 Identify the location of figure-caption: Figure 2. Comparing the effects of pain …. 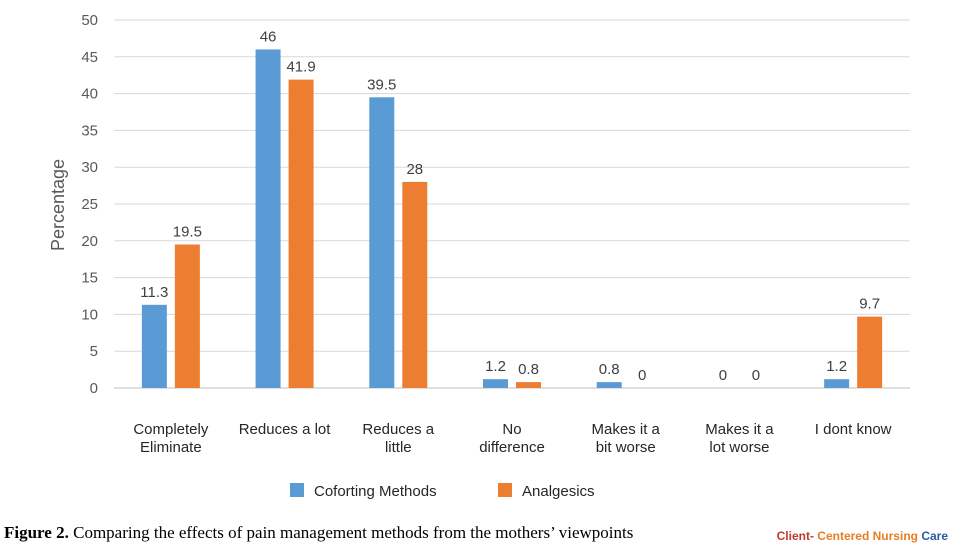
(318, 533).